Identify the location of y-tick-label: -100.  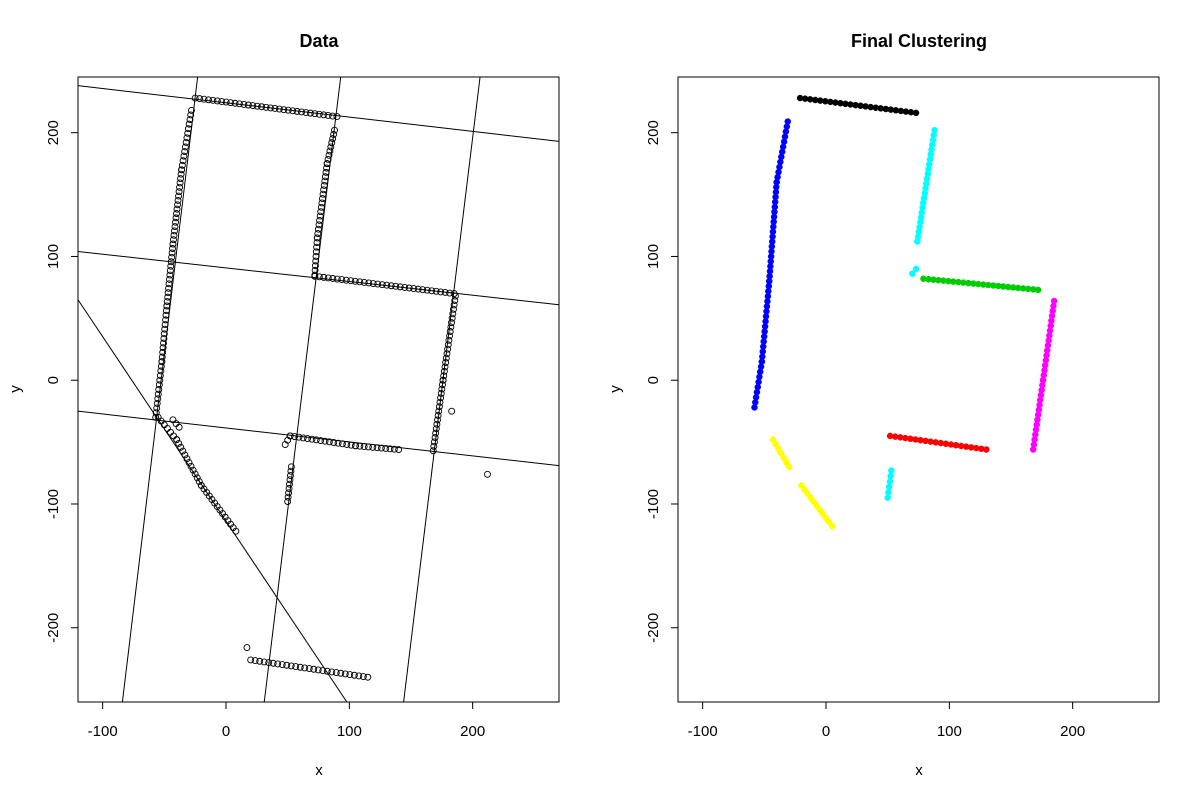
(653, 504).